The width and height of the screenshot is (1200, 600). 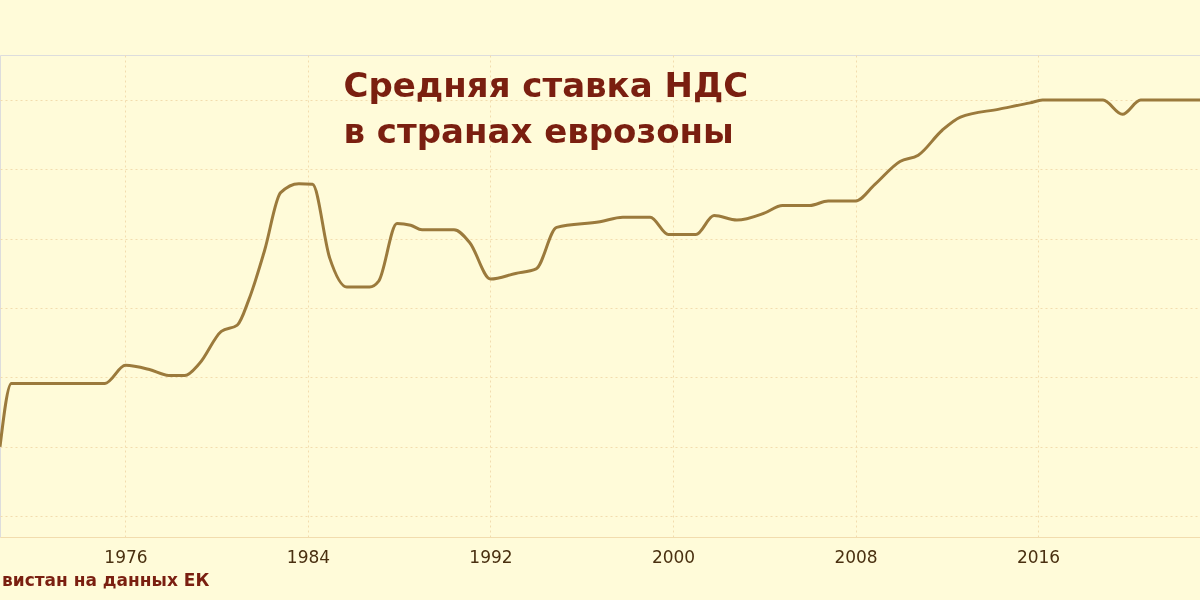 I want to click on chart-title: Средняя ставка НДС в странах еврозоны, so click(x=546, y=108).